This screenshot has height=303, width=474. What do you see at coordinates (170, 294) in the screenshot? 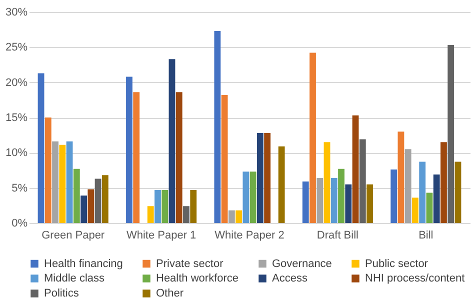
I see `legend-label: Other` at bounding box center [170, 294].